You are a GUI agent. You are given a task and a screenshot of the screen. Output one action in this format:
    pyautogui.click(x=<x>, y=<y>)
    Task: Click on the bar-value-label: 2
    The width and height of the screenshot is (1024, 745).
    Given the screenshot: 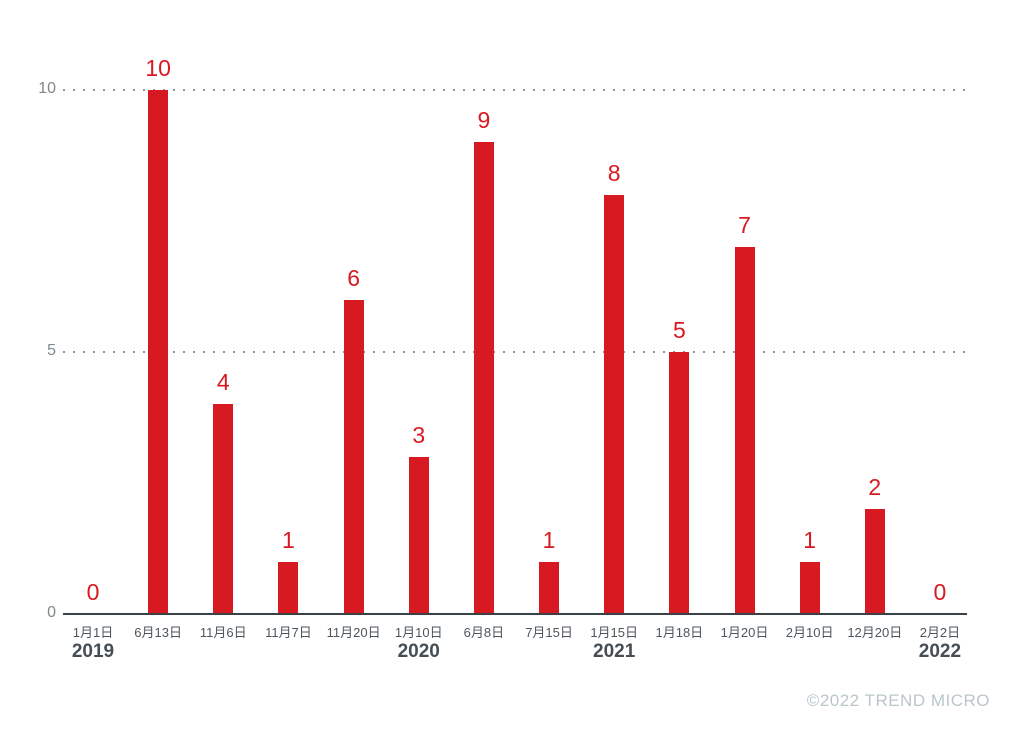 What is the action you would take?
    pyautogui.click(x=875, y=487)
    